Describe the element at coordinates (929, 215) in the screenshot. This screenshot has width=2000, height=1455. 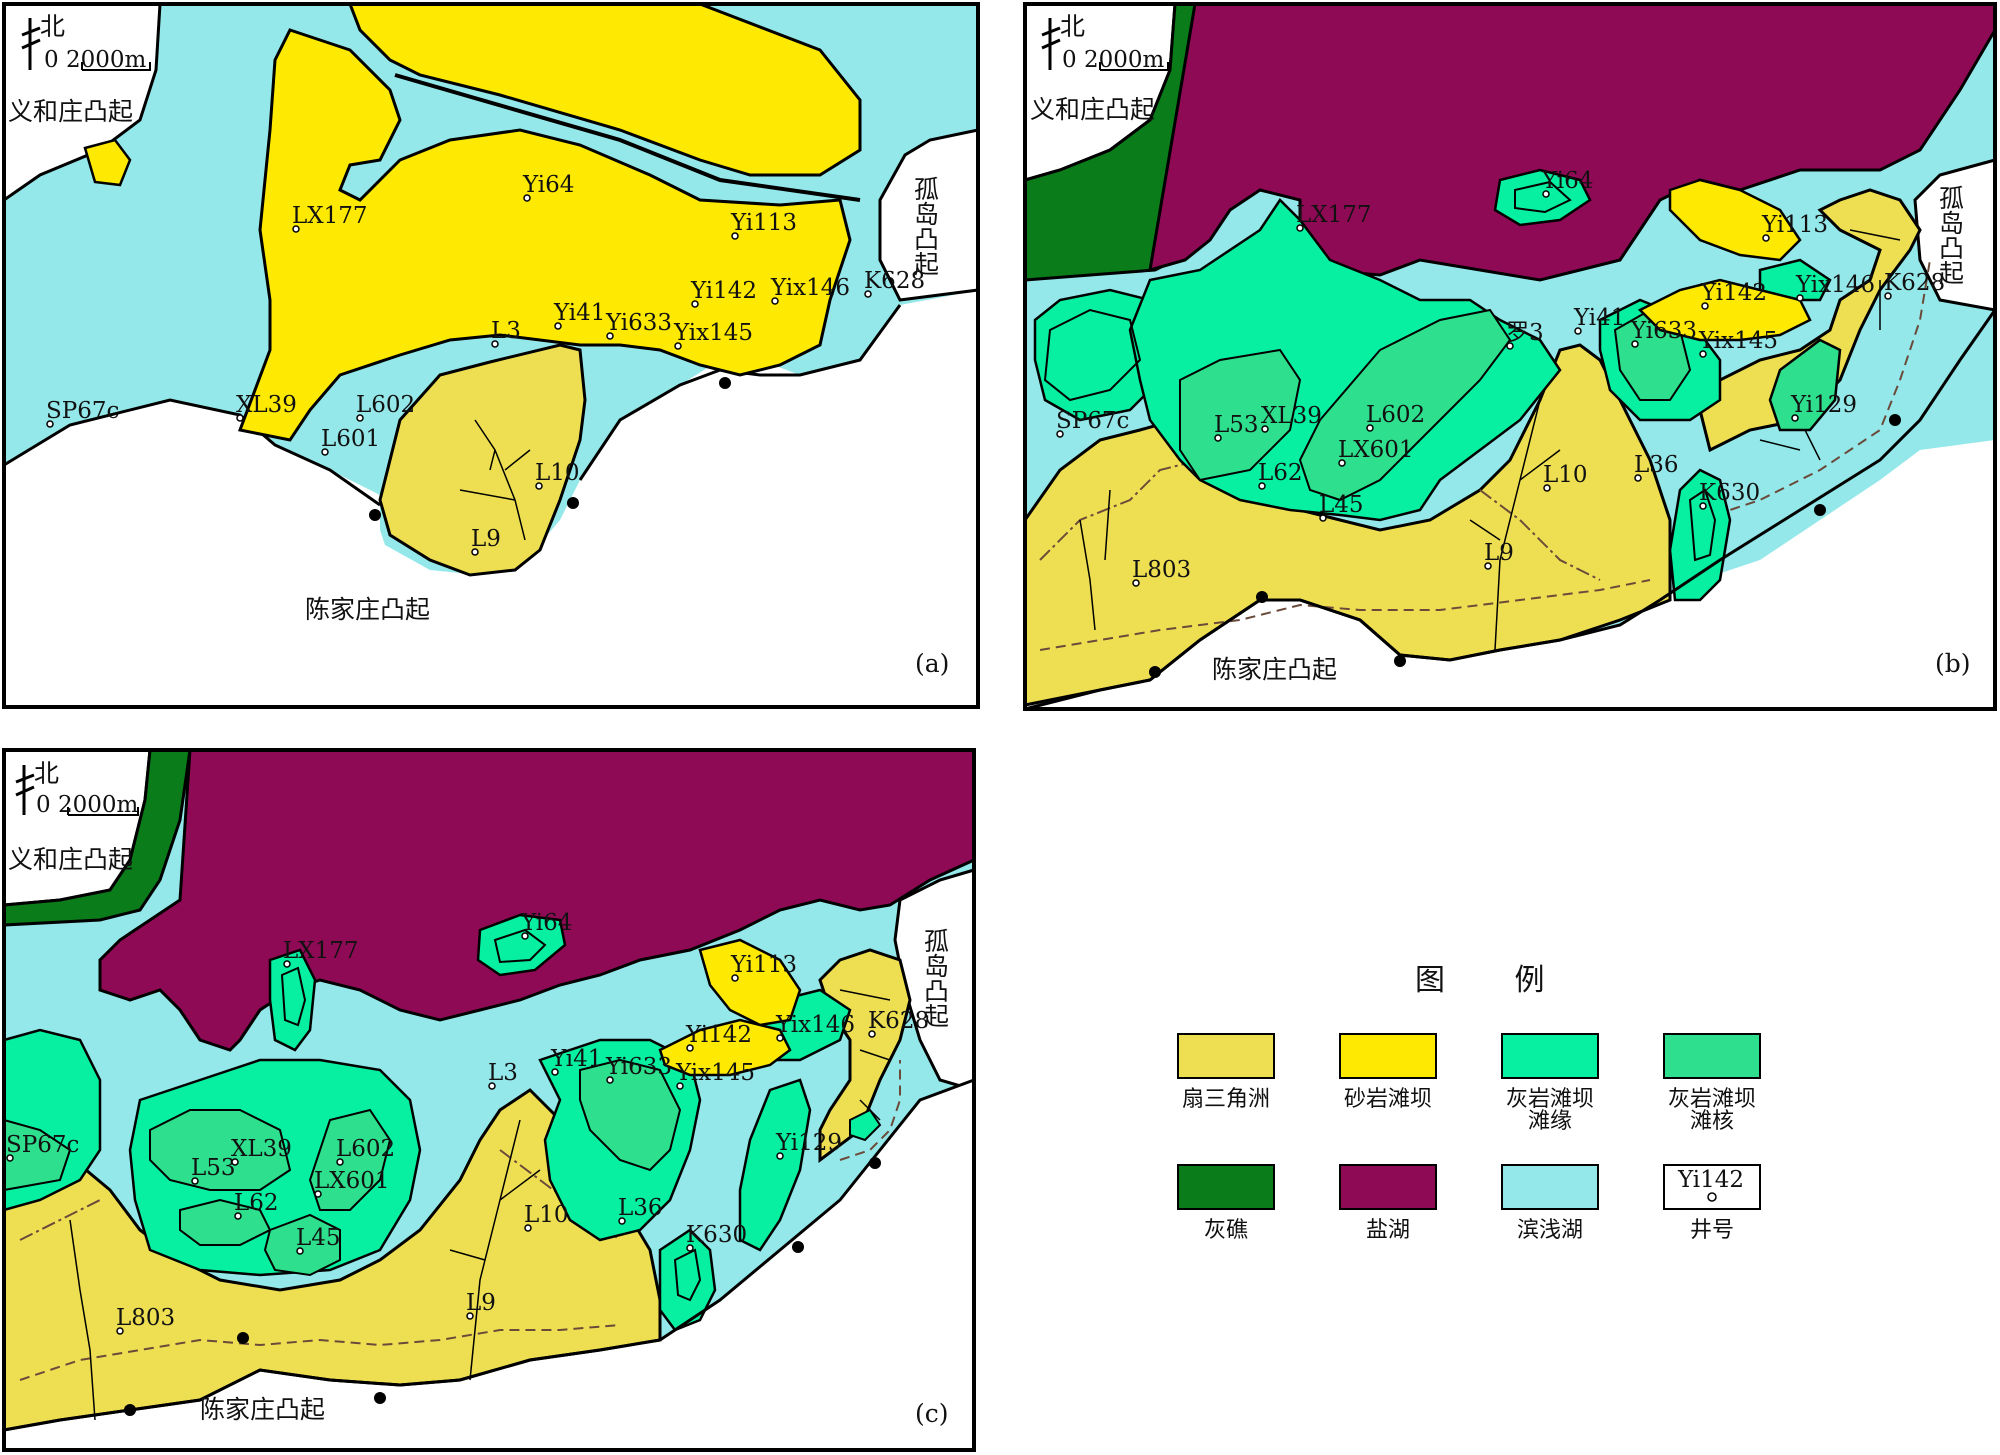
I see `gudao-uplift-area` at that location.